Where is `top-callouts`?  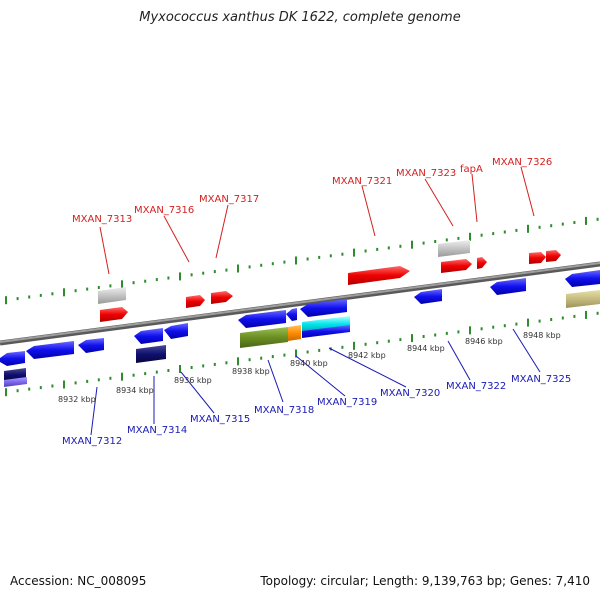 top-callouts is located at coordinates (317, 220).